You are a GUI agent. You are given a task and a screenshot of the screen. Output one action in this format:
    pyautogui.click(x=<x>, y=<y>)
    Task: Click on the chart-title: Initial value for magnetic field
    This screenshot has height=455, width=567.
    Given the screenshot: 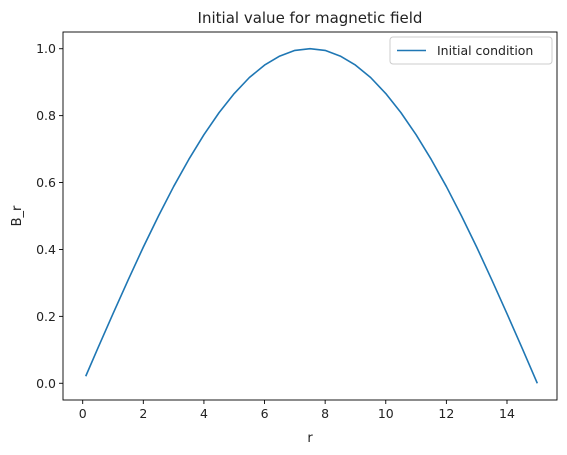 What is the action you would take?
    pyautogui.click(x=310, y=18)
    